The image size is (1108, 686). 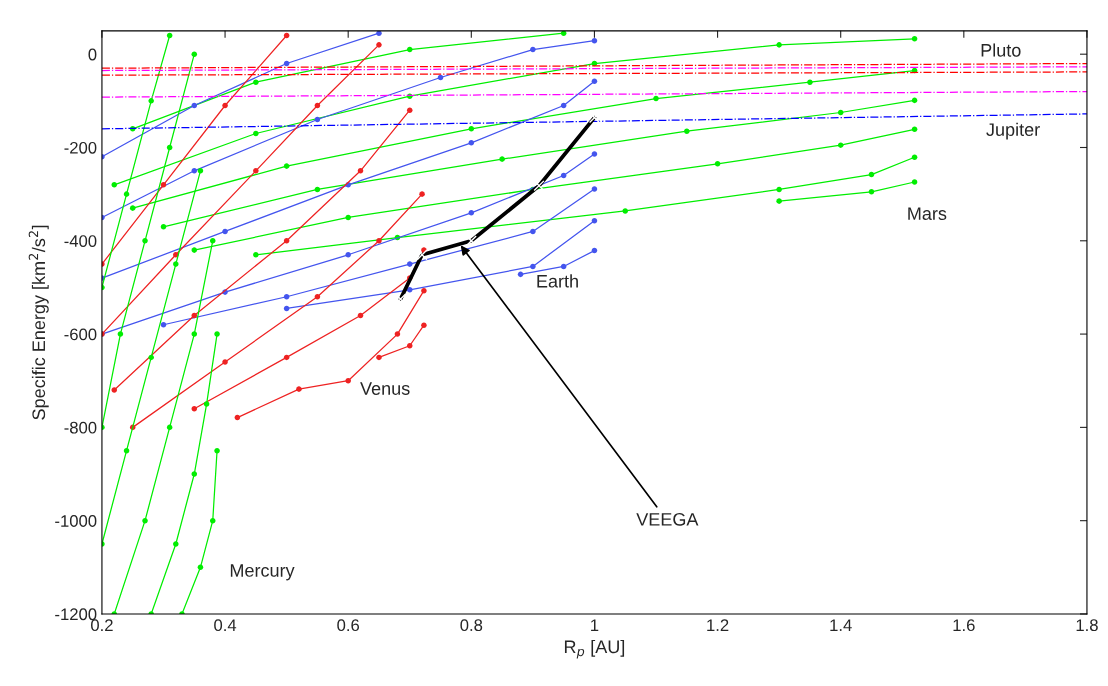 I want to click on y-tick-label: -1200, so click(x=76, y=614).